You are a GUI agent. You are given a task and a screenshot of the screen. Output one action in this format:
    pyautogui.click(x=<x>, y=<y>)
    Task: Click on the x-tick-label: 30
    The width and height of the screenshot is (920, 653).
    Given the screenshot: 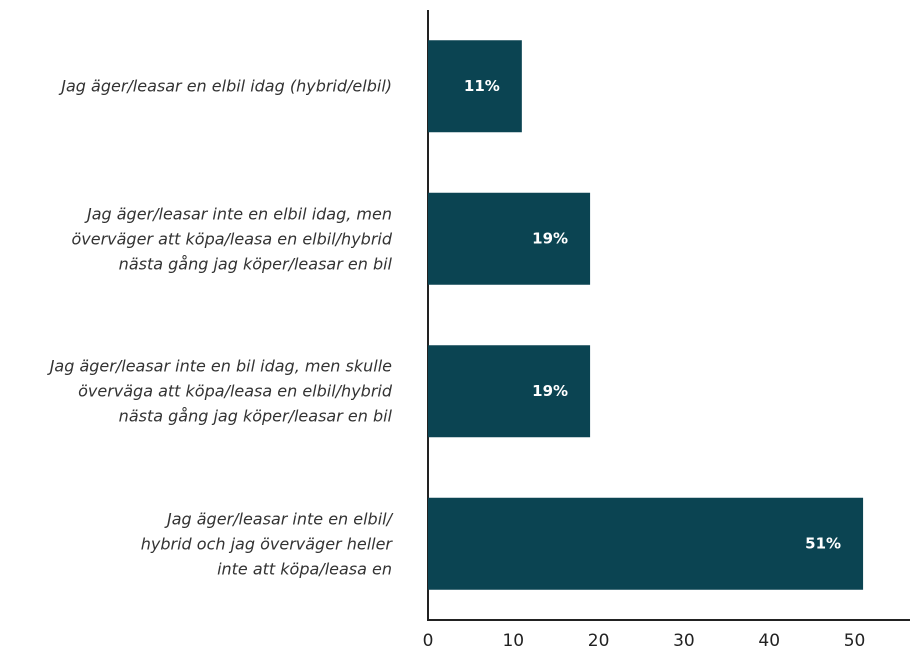 What is the action you would take?
    pyautogui.click(x=684, y=641)
    